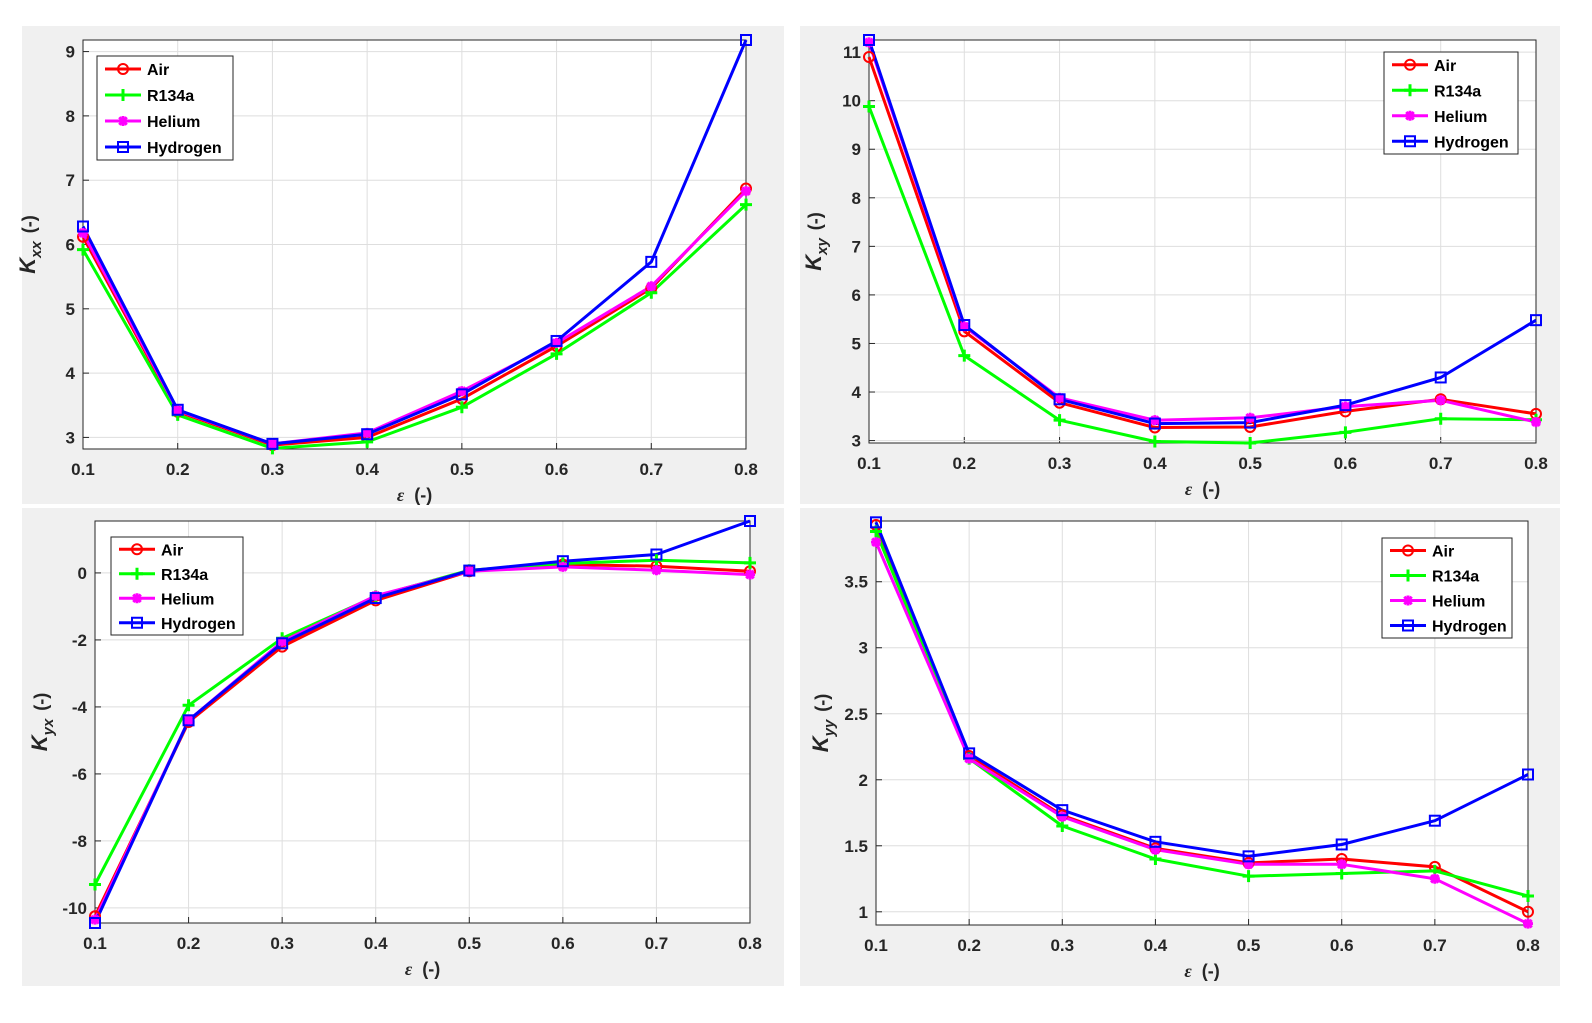  What do you see at coordinates (1249, 945) in the screenshot?
I see `x-tick-label: 0.5` at bounding box center [1249, 945].